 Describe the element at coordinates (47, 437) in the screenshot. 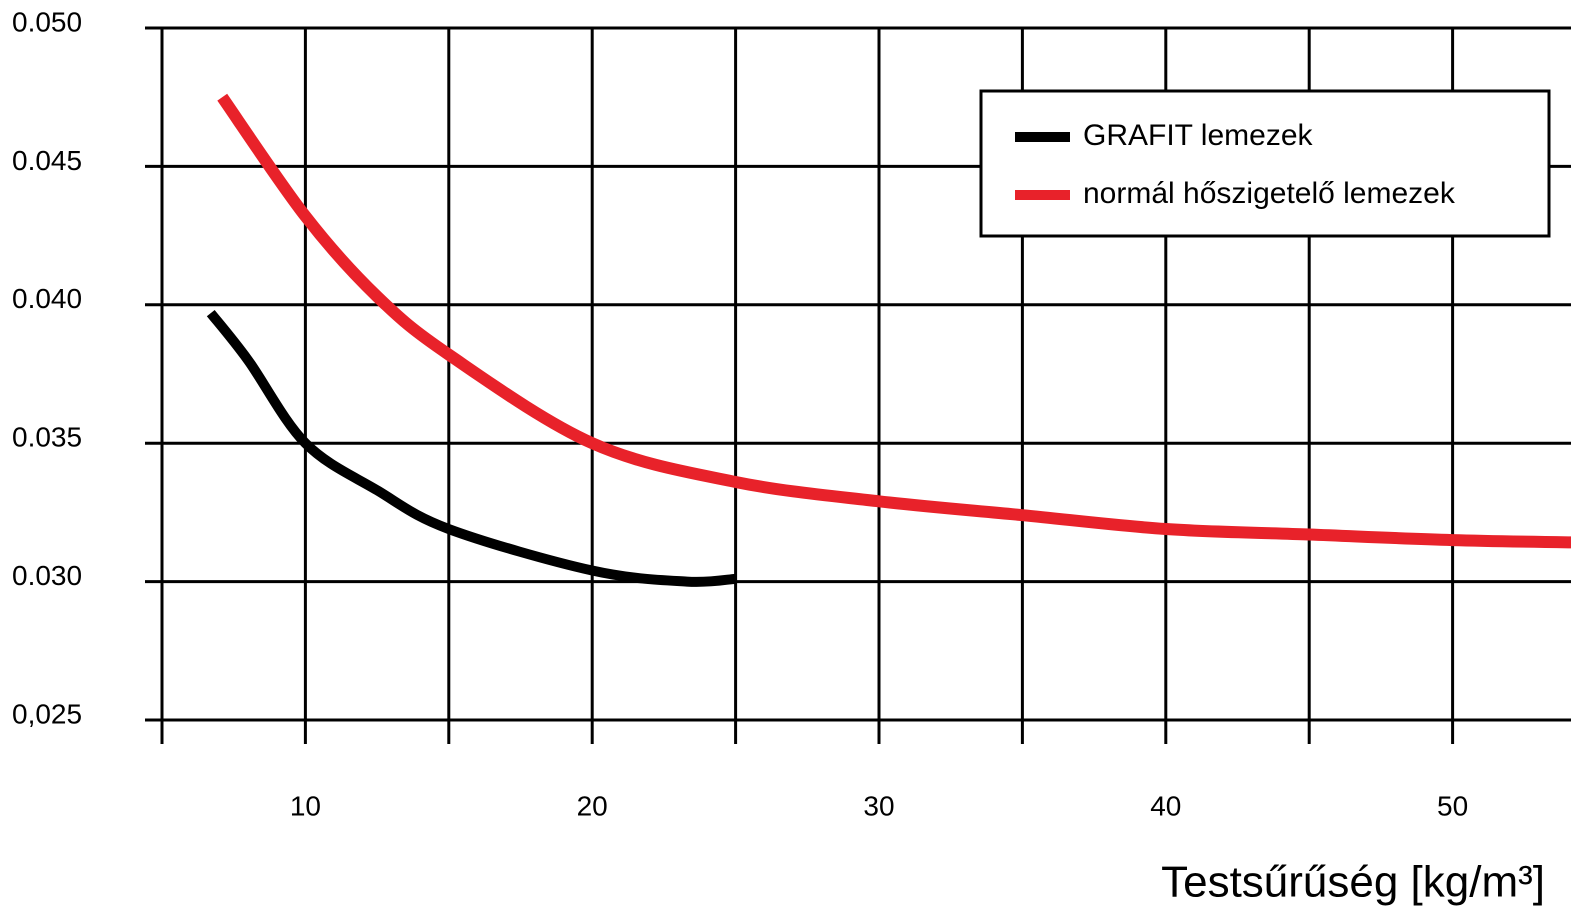

I see `y-tick-label: 0.035` at that location.